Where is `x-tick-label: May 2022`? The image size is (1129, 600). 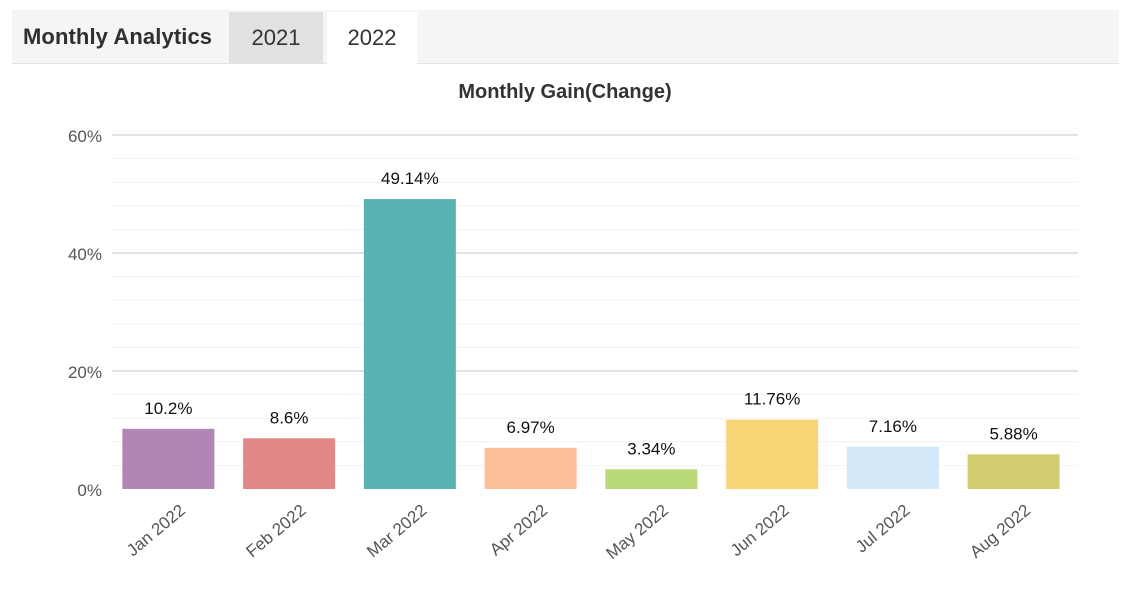 x-tick-label: May 2022 is located at coordinates (637, 532).